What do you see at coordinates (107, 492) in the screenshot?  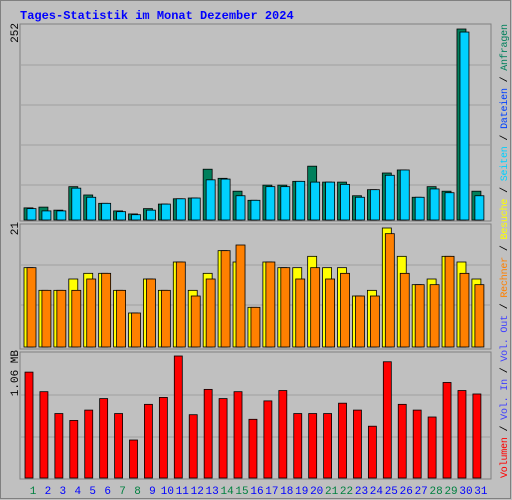 I see `x-tick-label: 6` at bounding box center [107, 492].